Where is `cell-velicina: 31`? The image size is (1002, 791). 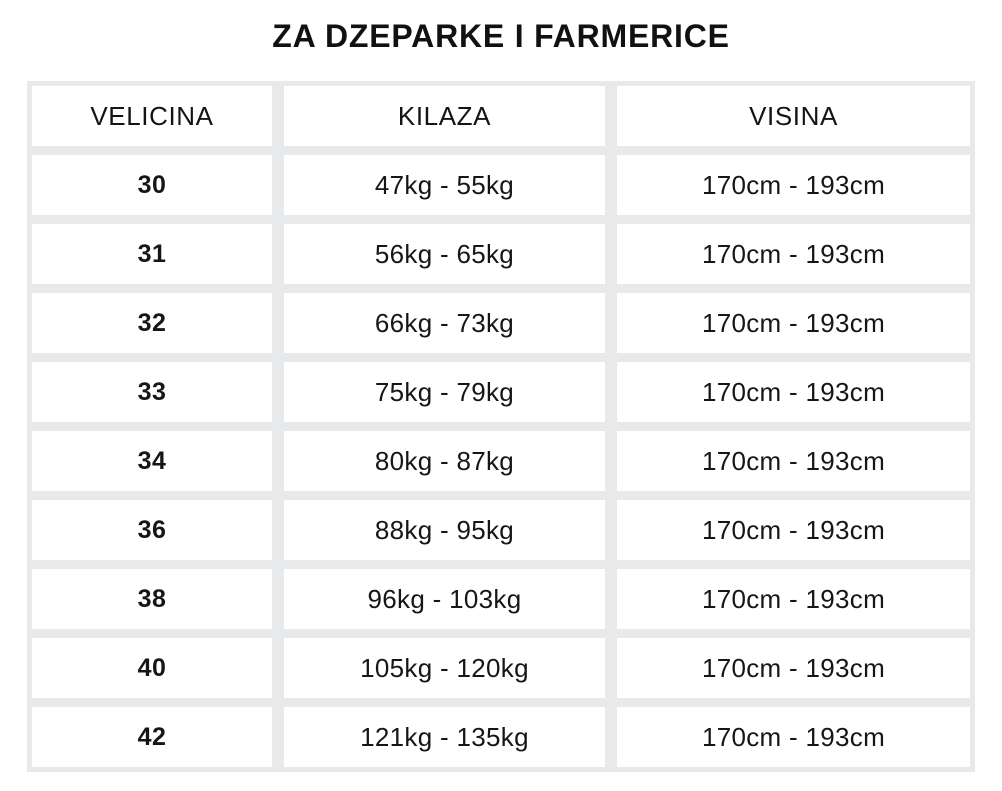 cell-velicina: 31 is located at coordinates (152, 254).